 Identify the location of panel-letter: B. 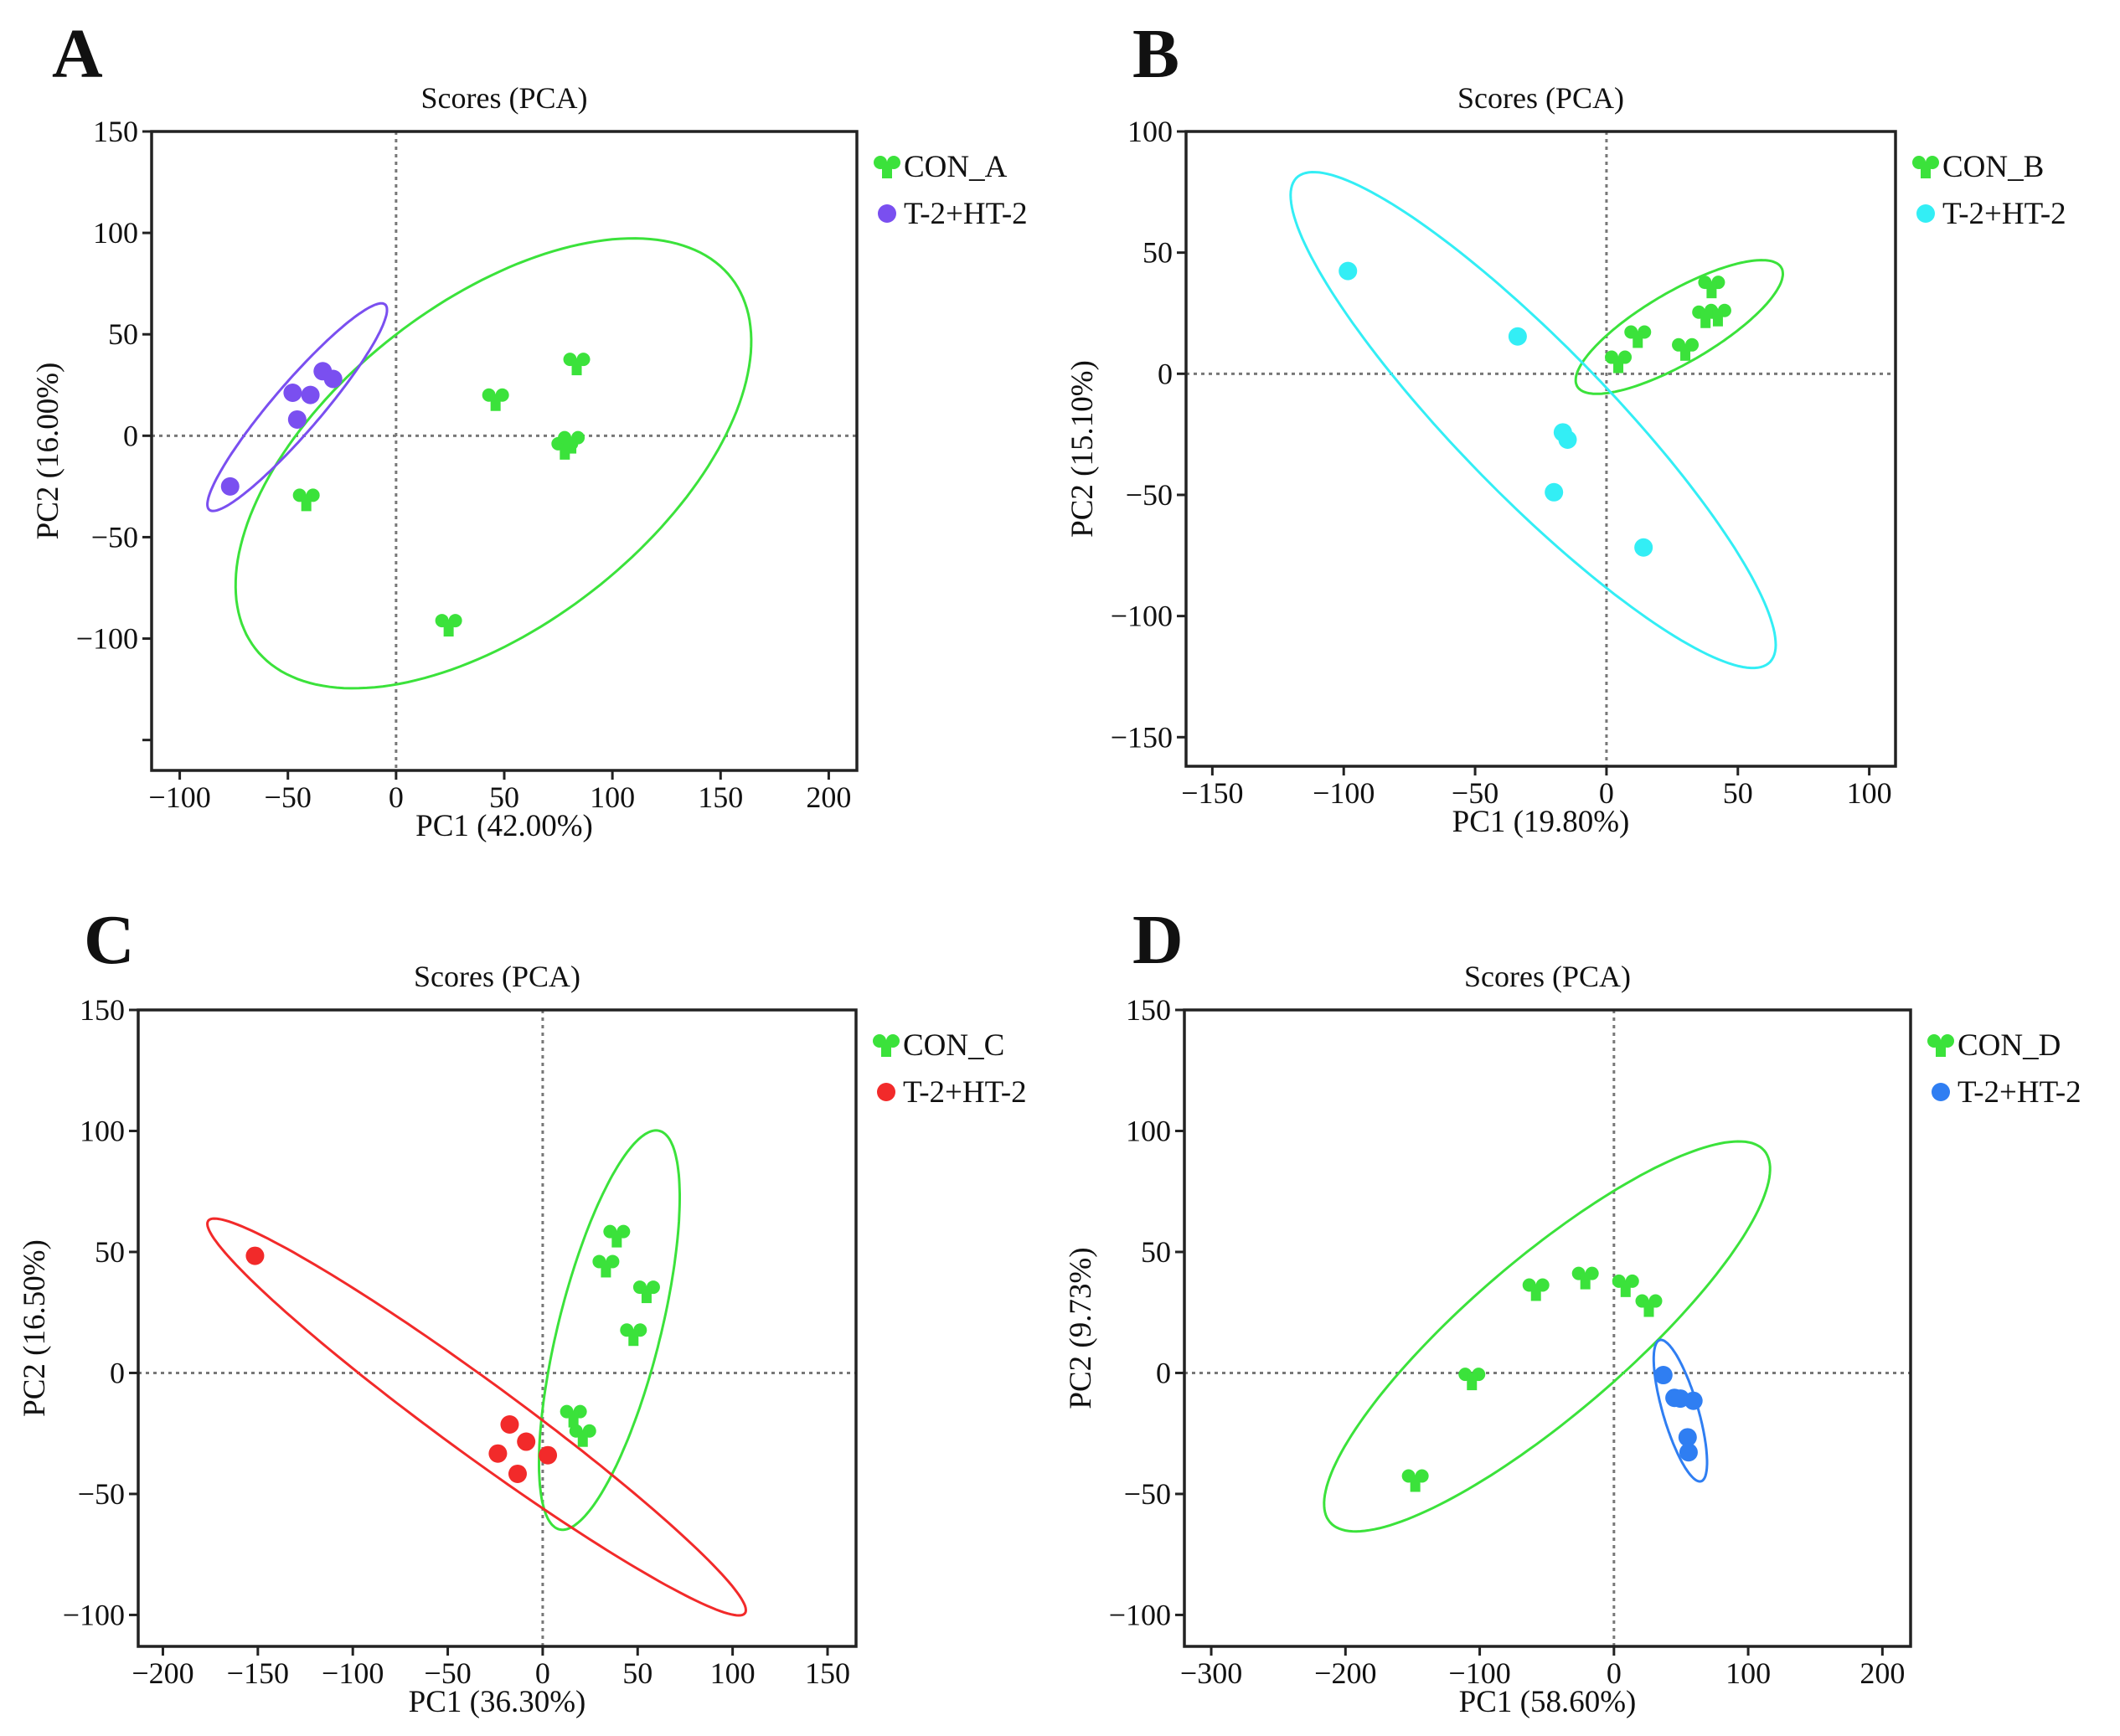
(1155, 54).